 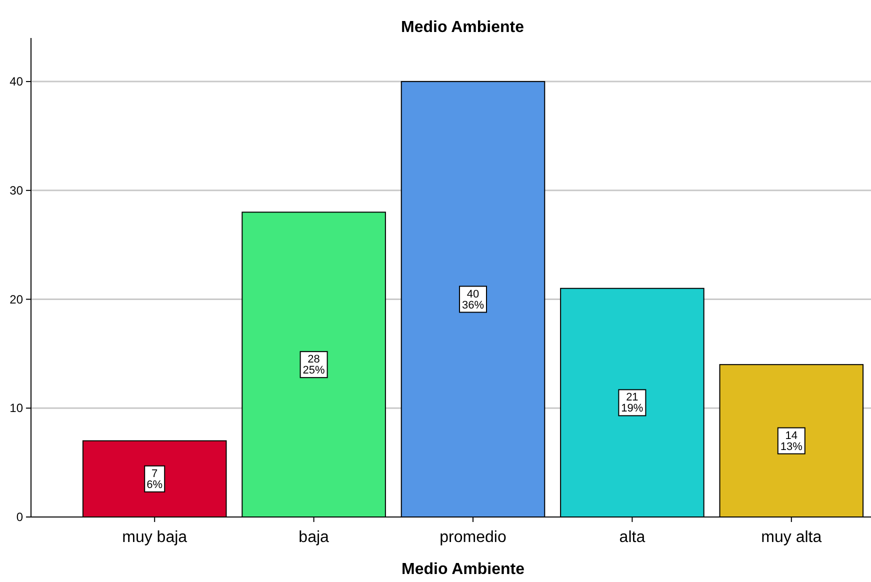 I want to click on x-tick-label: baja, so click(x=314, y=537).